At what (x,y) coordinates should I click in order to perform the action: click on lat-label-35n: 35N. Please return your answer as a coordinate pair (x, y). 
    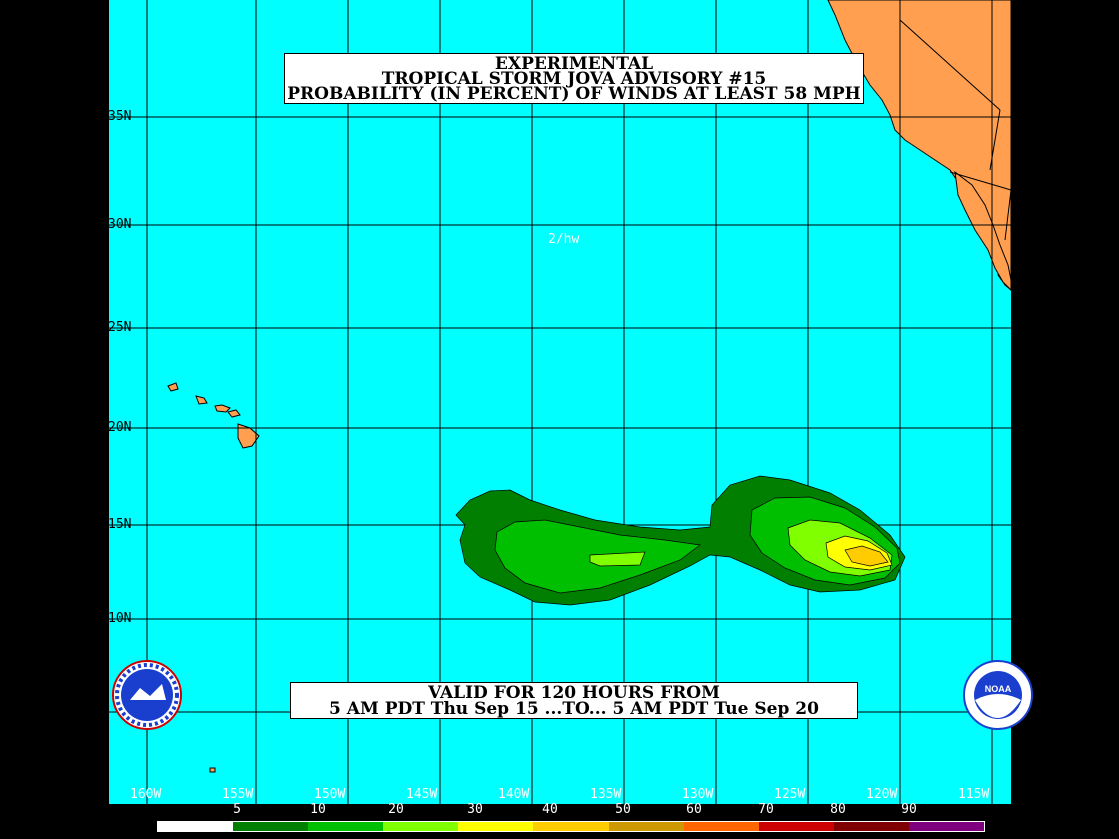
    Looking at the image, I should click on (120, 116).